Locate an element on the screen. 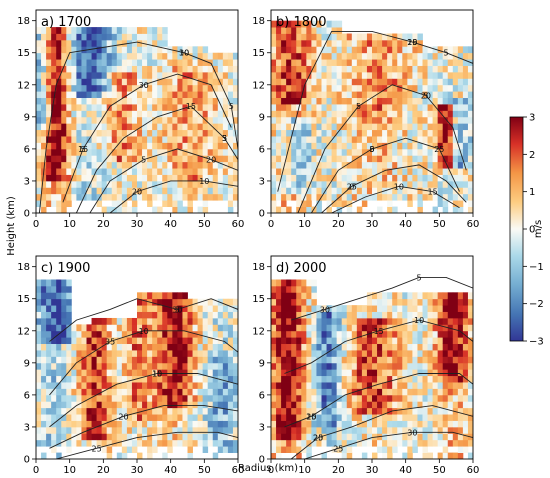 The width and height of the screenshot is (550, 478). contour-label: 30 is located at coordinates (177, 309).